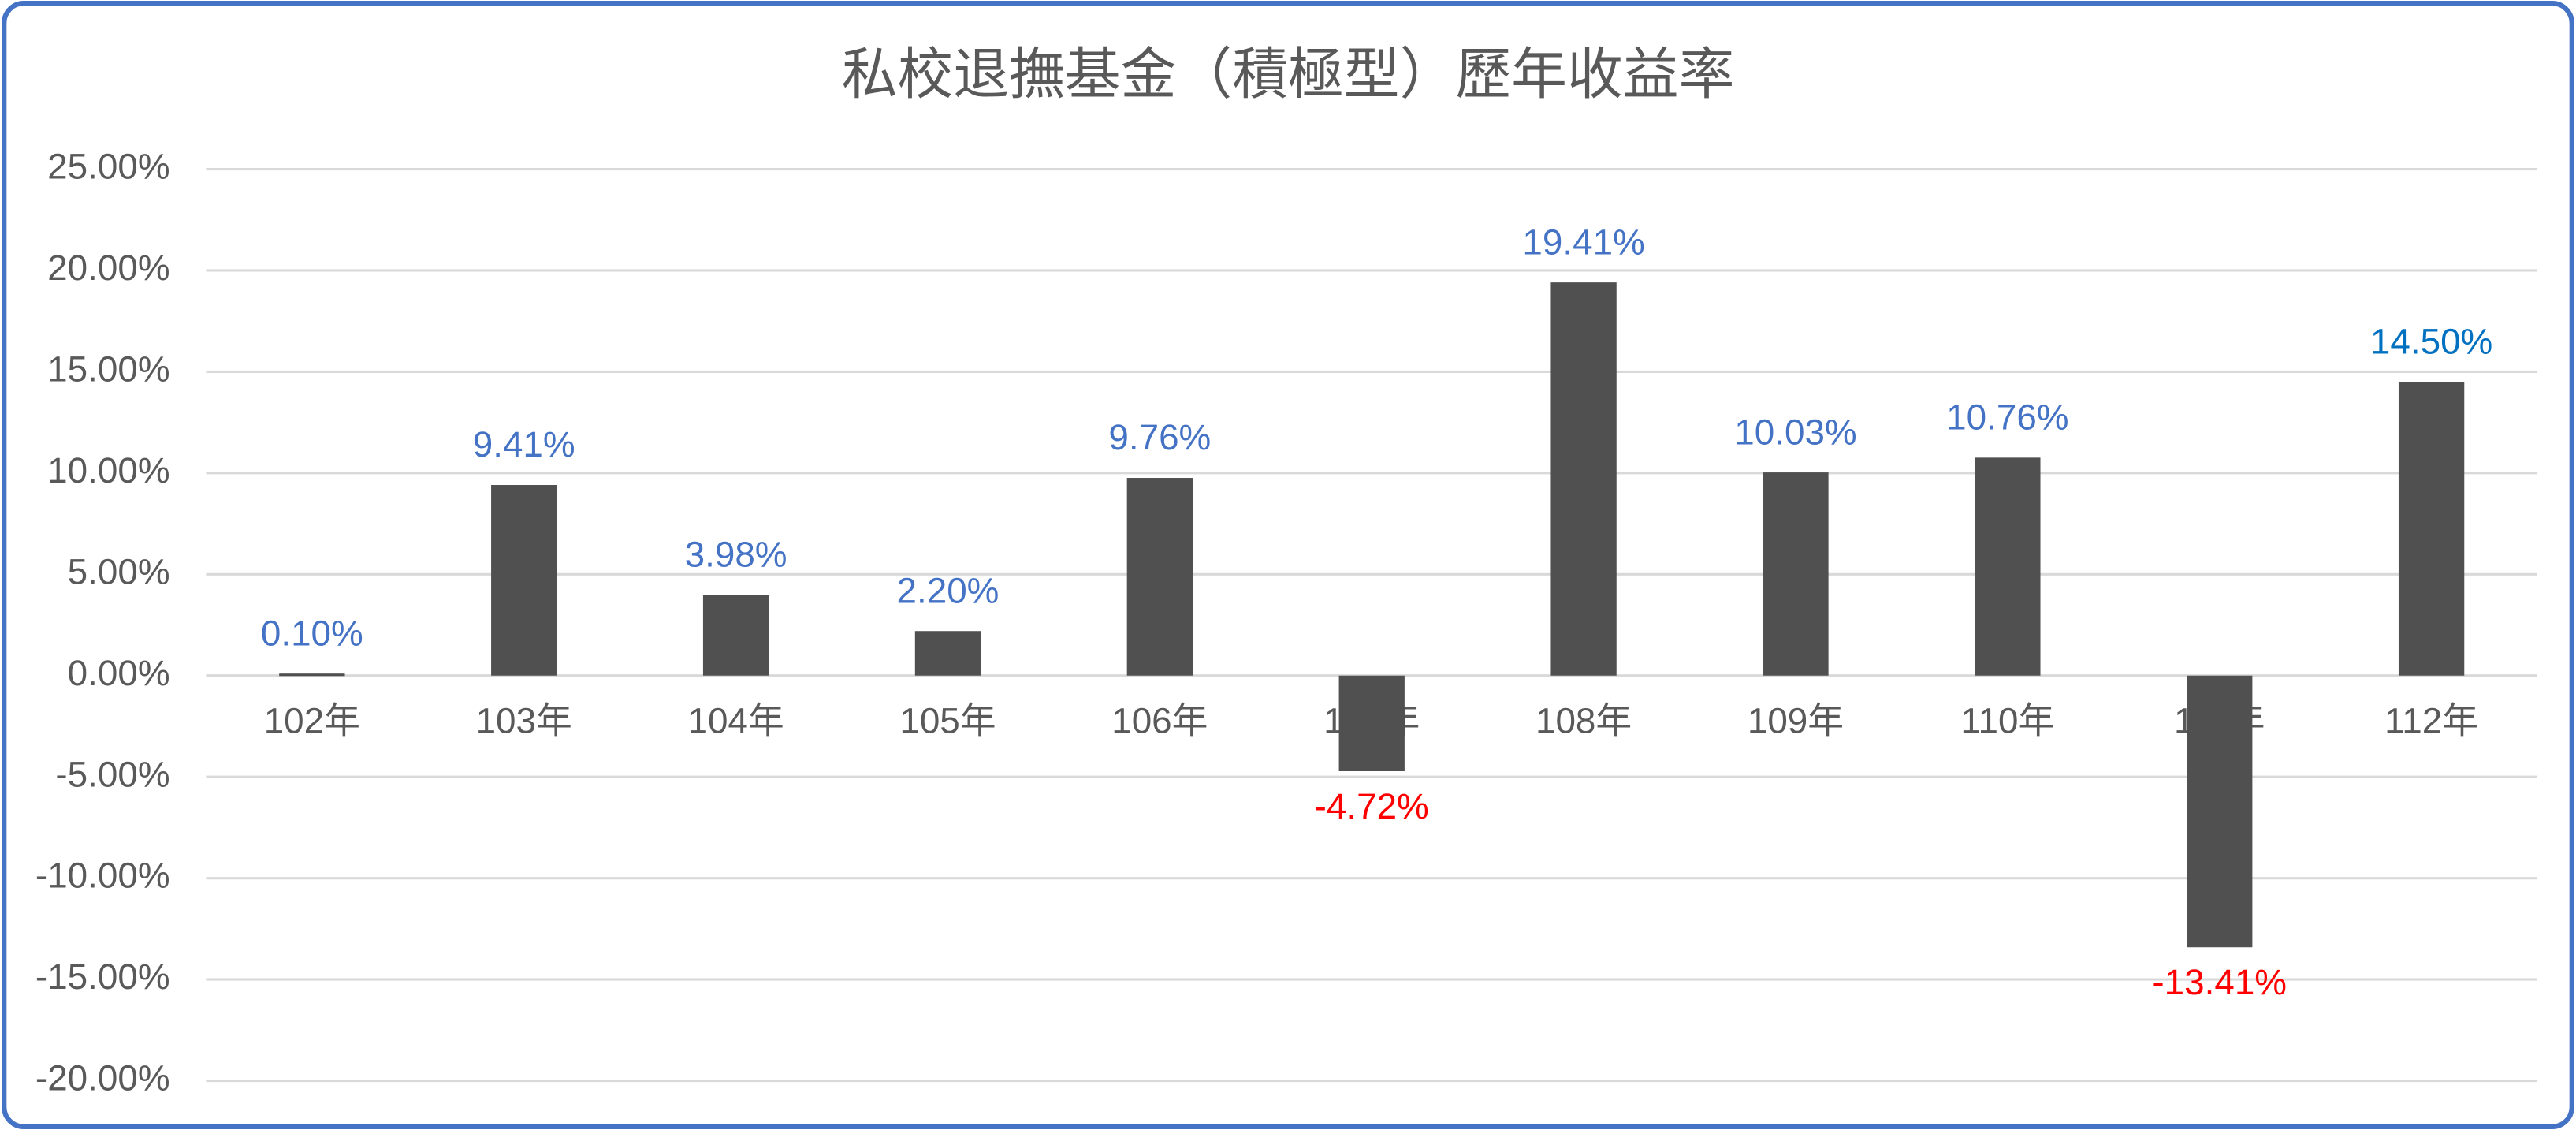  Describe the element at coordinates (735, 720) in the screenshot. I see `x-tick-label: 104年` at that location.